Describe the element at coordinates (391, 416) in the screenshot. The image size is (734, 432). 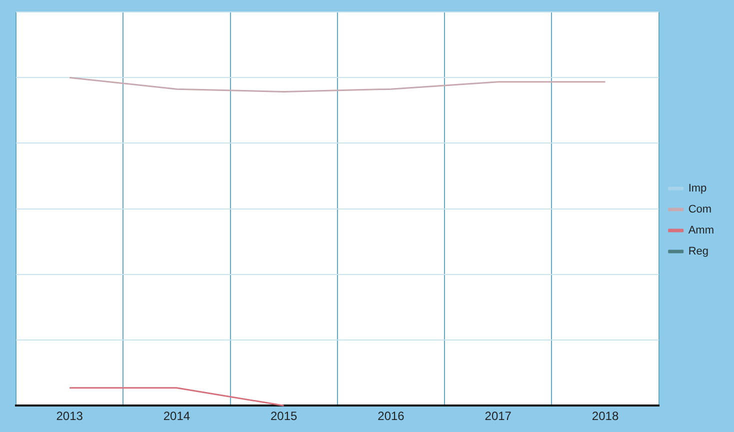
I see `x-tick-label: 2016` at that location.